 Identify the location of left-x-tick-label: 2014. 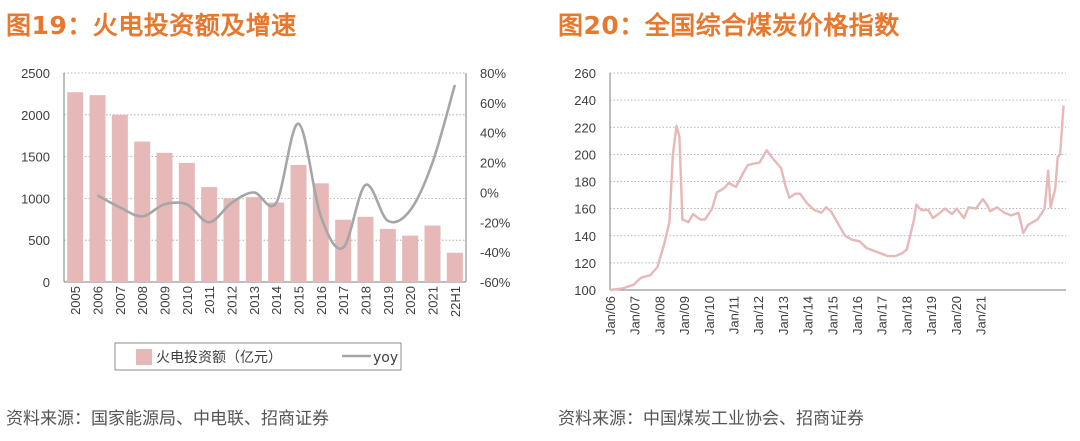
(276, 300).